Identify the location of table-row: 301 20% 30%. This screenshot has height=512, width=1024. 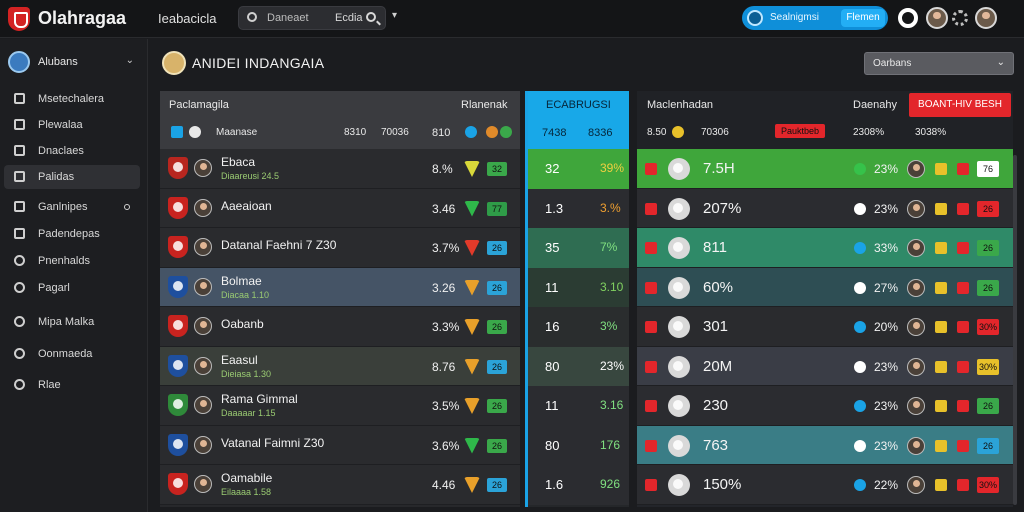
(825, 327).